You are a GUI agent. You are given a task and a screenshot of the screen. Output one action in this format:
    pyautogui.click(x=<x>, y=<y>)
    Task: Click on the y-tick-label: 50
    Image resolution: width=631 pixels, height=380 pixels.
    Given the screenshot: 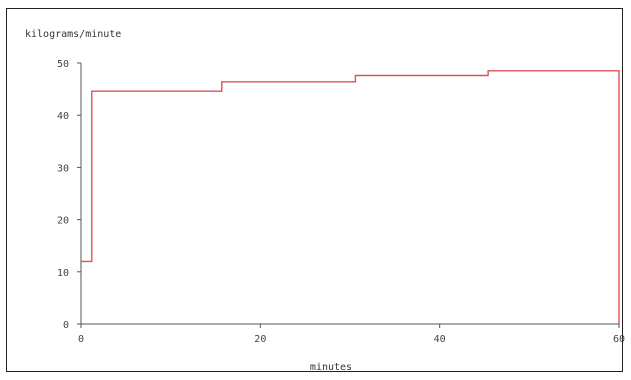 What is the action you would take?
    pyautogui.click(x=63, y=64)
    